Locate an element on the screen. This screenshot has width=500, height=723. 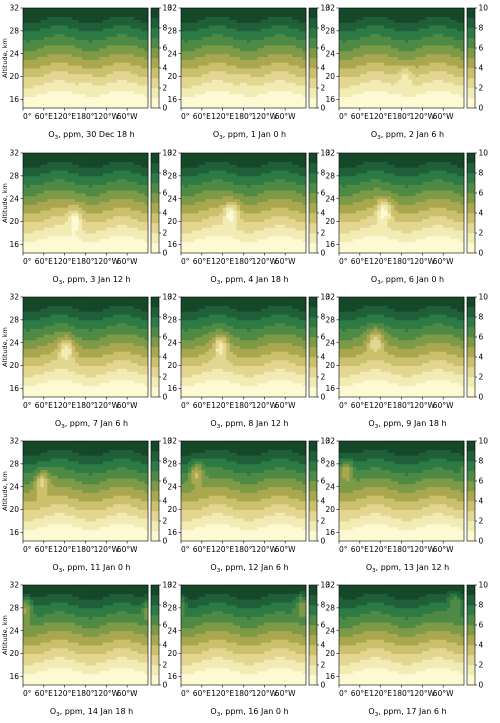
colorbar-tick-label: 0 is located at coordinates (323, 108).